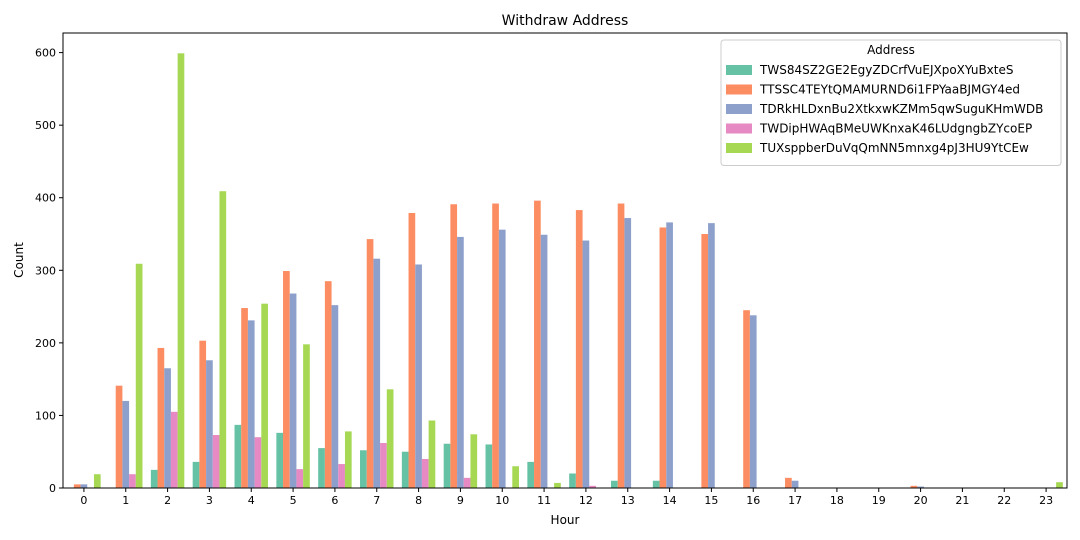  Describe the element at coordinates (460, 362) in the screenshot. I see `bar-s2-h9` at that location.